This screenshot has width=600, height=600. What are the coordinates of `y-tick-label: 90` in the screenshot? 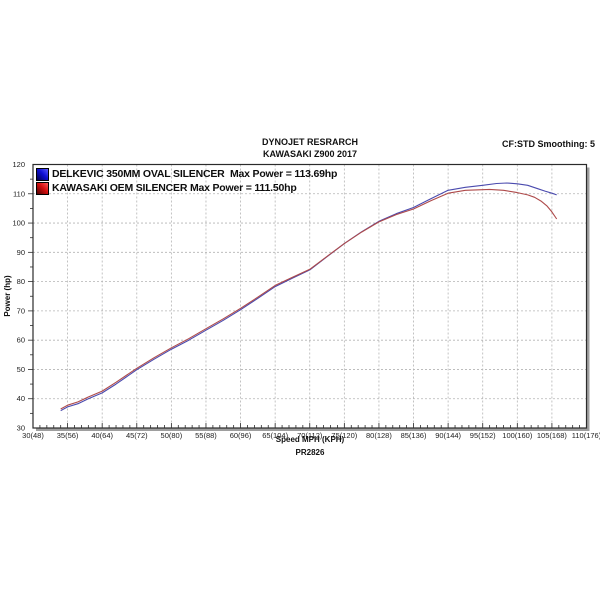 It's located at (21, 252).